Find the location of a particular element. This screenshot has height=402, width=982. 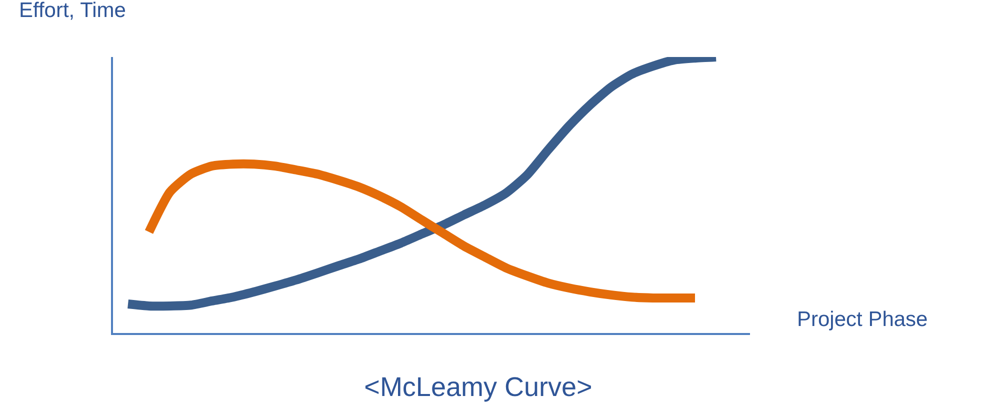

text: <McLeamy Curve> is located at coordinates (478, 387).